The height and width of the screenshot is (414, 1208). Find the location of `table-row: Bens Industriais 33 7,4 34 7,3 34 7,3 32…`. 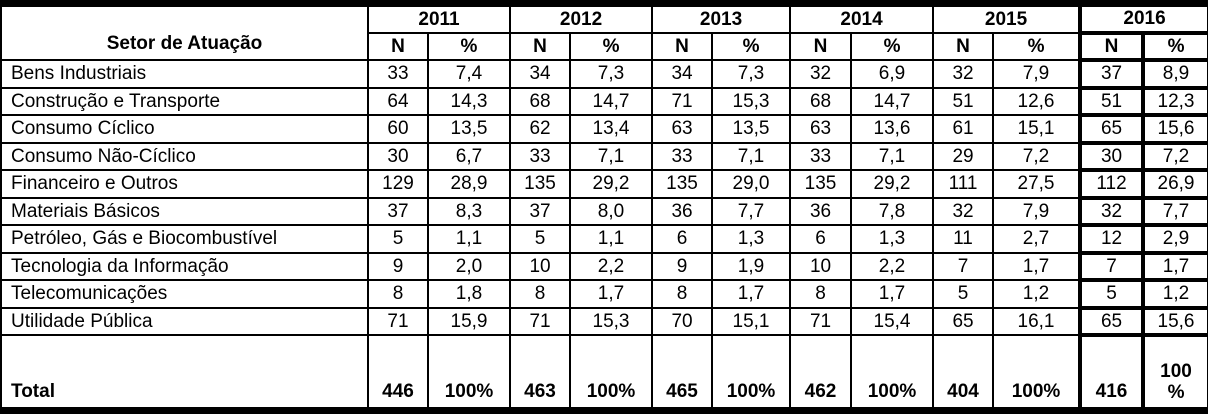

table-row: Bens Industriais 33 7,4 34 7,3 34 7,3 32… is located at coordinates (604, 74).